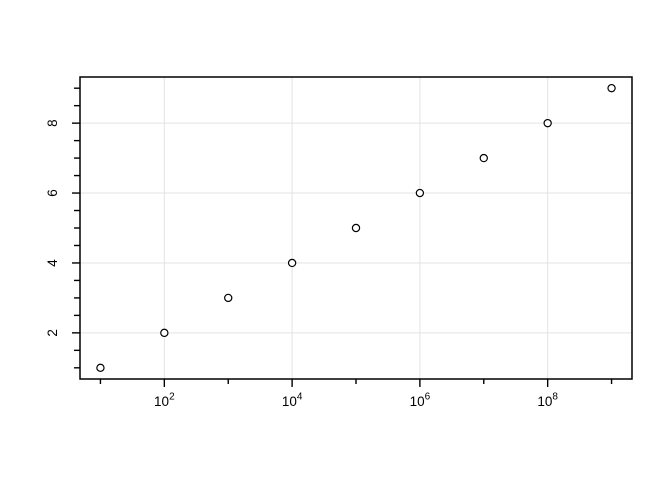  I want to click on y-axis-tick-label: 6, so click(52, 193).